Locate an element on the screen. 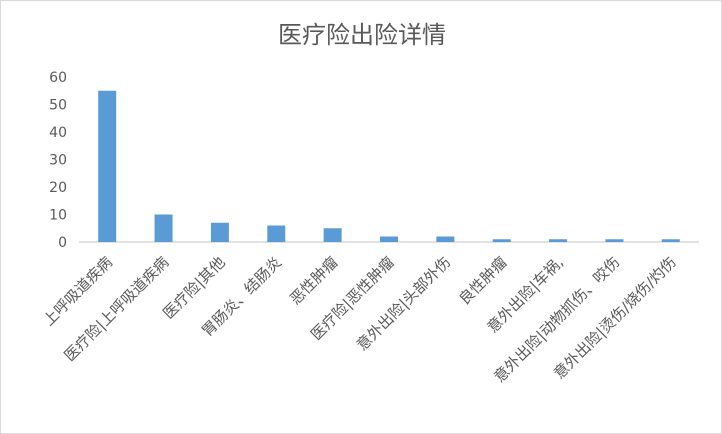 This screenshot has width=722, height=434. y-tick-label: 60 is located at coordinates (58, 78).